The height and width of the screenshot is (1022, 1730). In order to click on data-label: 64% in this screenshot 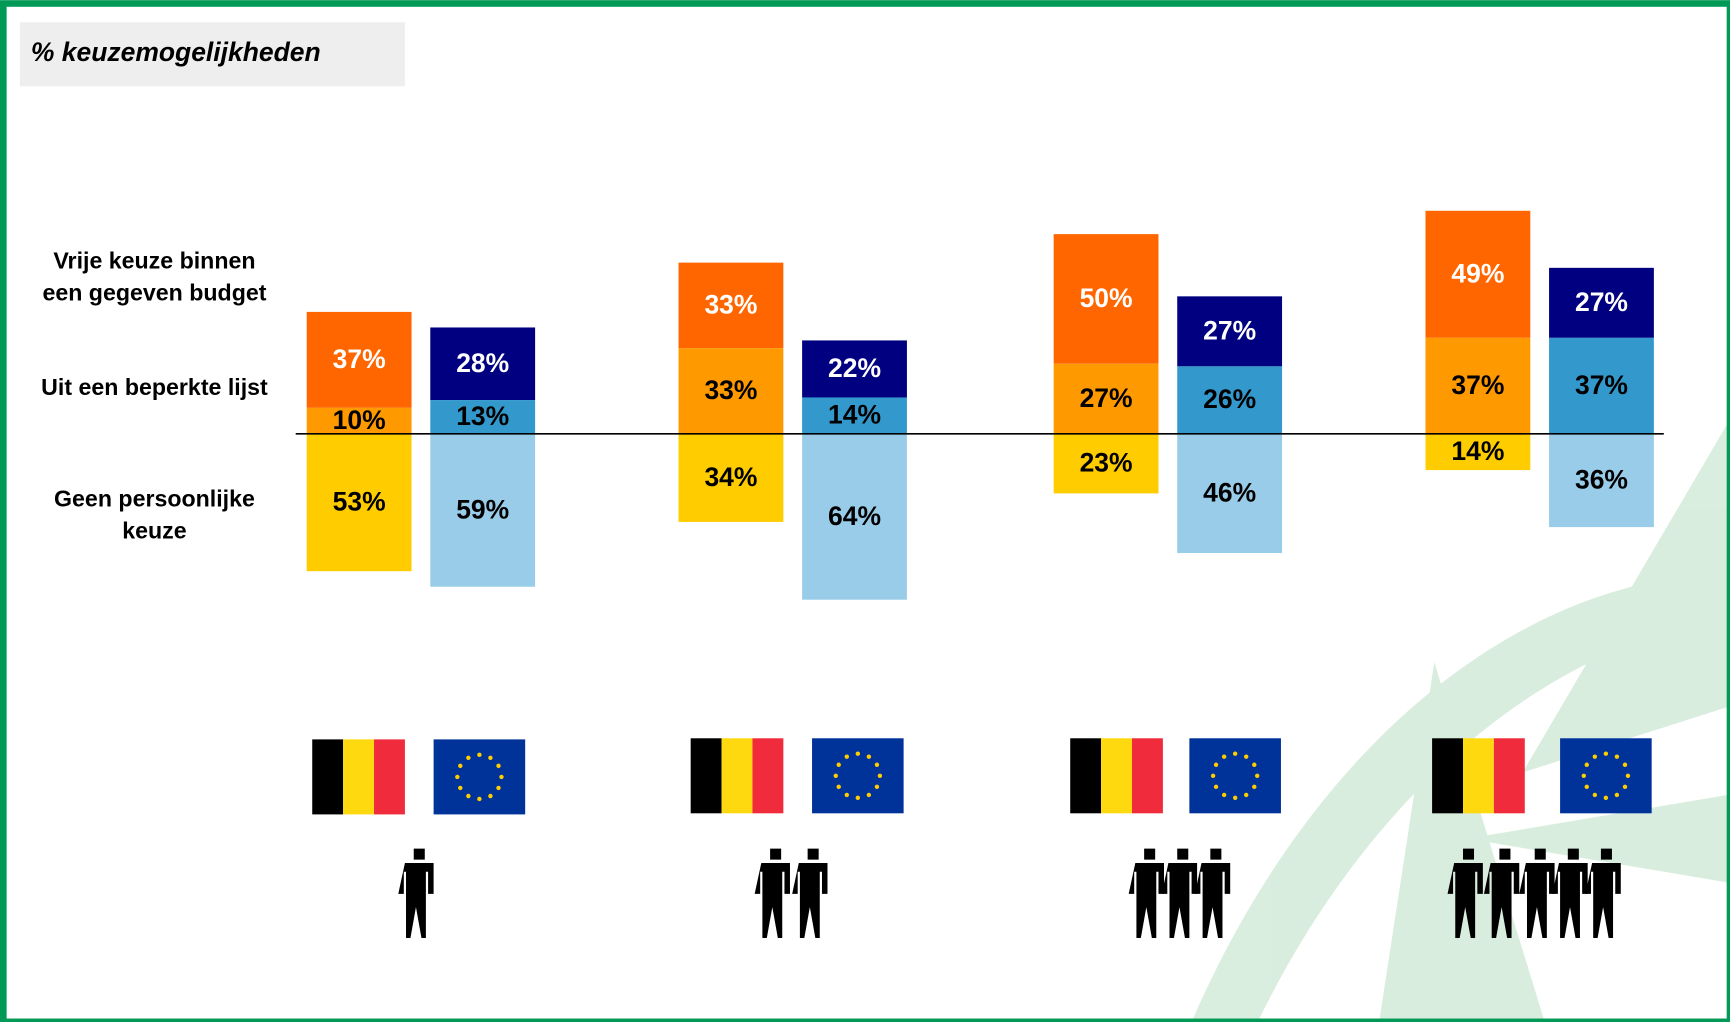, I will do `click(854, 516)`.